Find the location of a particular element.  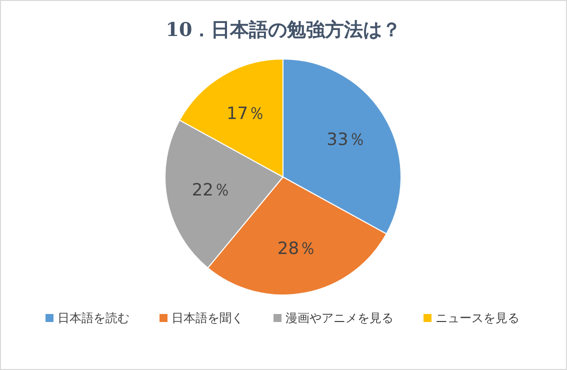

legend-label: 漫画やアニメを見る is located at coordinates (340, 318).